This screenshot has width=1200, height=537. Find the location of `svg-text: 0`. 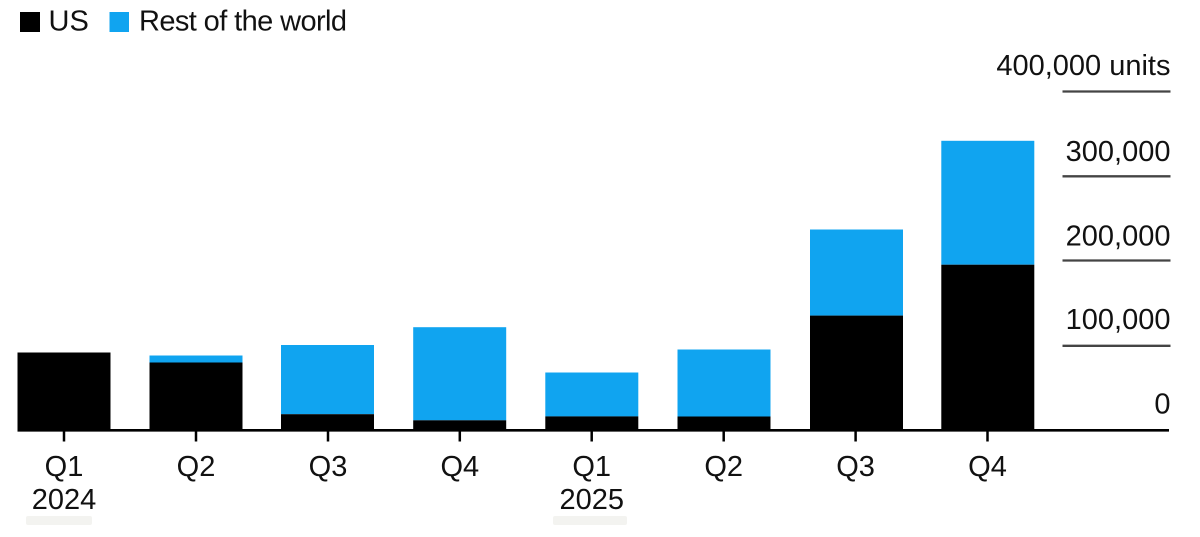

svg-text: 0 is located at coordinates (1162, 405).